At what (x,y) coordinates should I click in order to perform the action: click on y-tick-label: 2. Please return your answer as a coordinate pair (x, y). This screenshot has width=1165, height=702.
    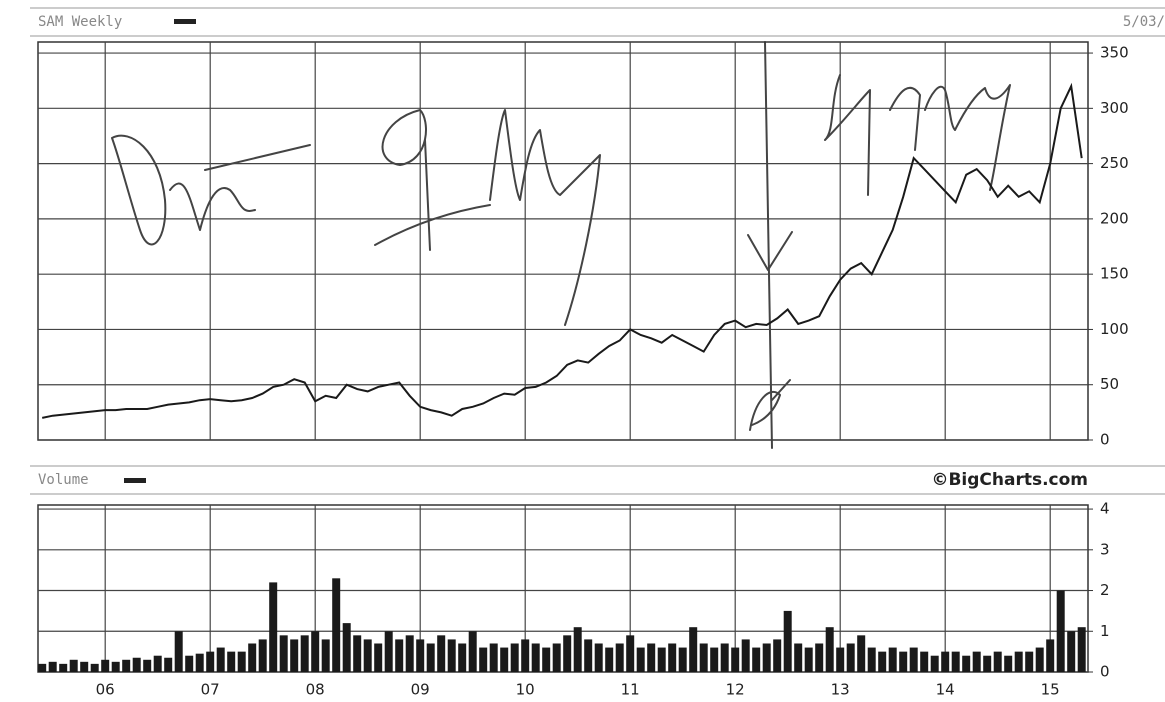
    Looking at the image, I should click on (1105, 590).